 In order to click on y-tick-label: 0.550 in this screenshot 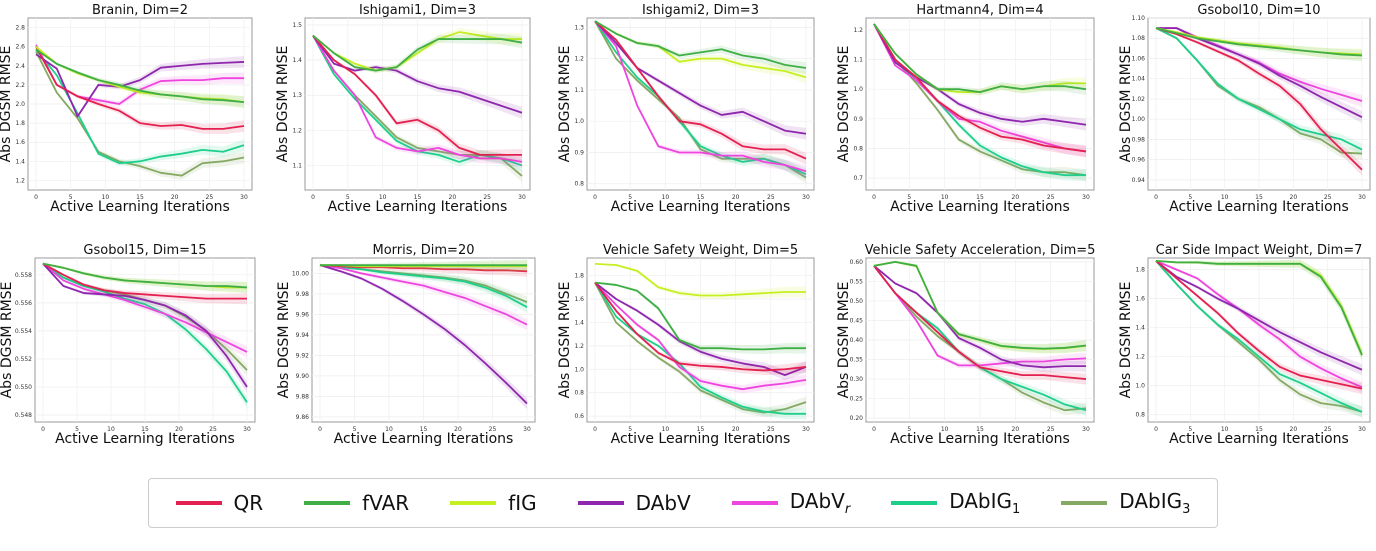, I will do `click(23, 387)`.